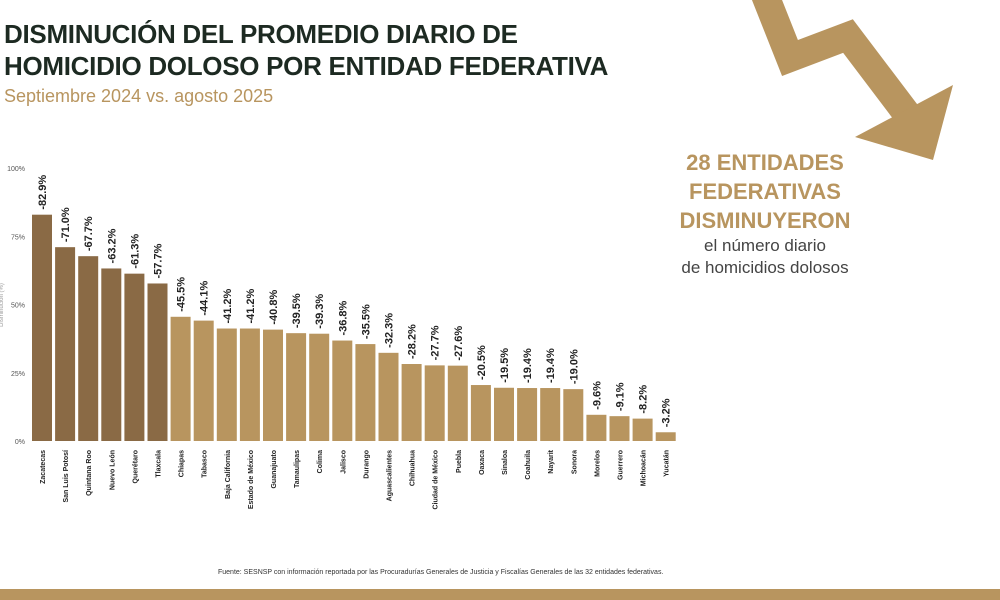 The height and width of the screenshot is (600, 1000). I want to click on x-tick-label: Querétaro, so click(135, 466).